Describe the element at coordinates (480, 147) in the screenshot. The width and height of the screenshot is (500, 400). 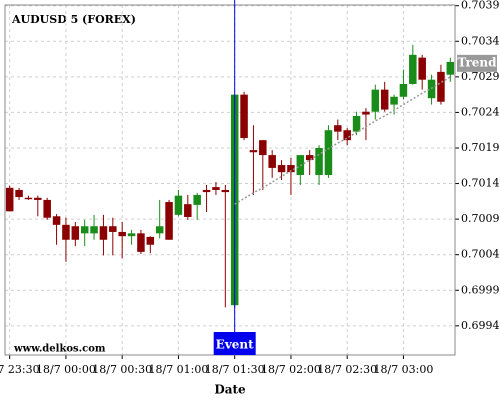
I see `y-tick-label: 0.7019` at that location.